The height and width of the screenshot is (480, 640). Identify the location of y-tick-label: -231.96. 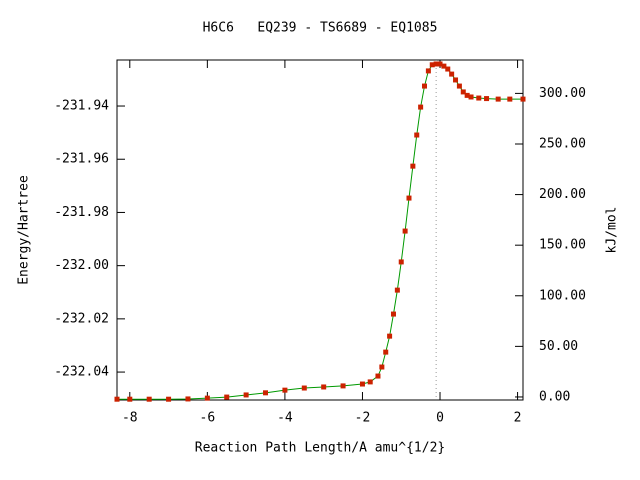
(81, 159).